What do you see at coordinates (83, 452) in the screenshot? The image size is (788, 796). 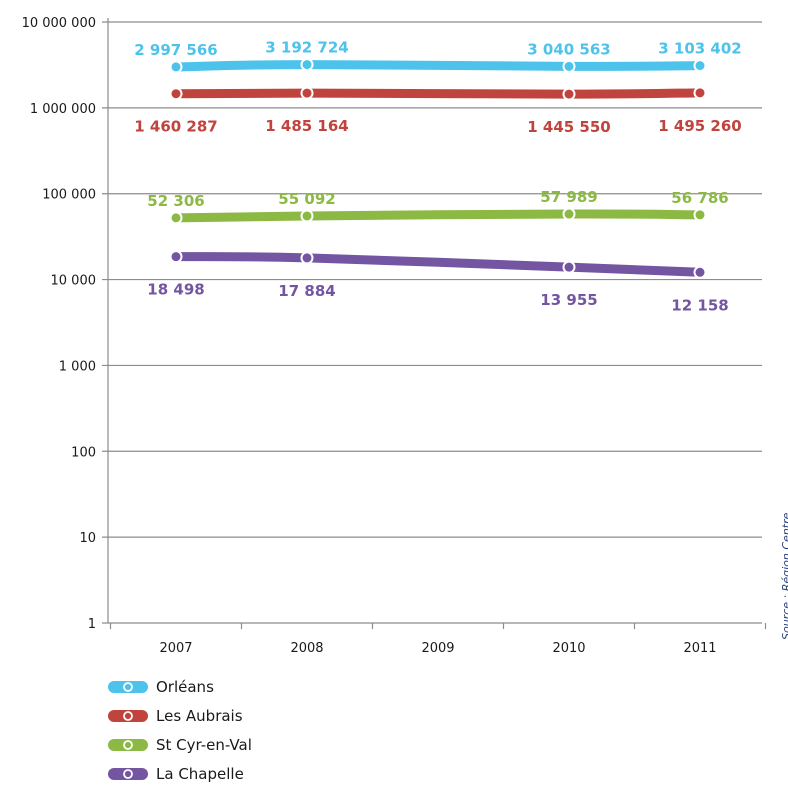 I see `y-tick-label: 100` at bounding box center [83, 452].